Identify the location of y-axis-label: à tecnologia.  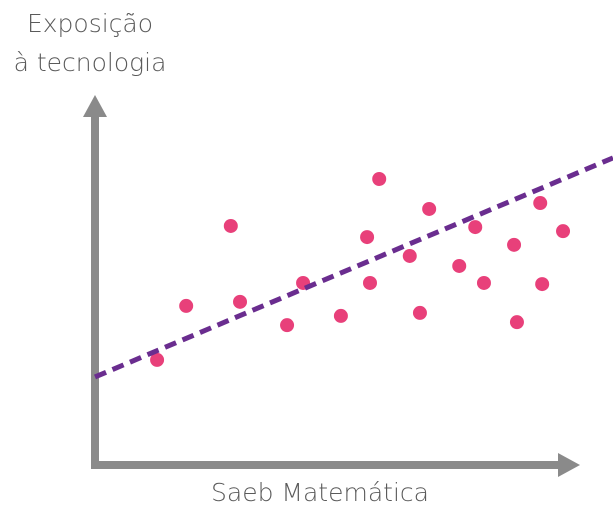
(90, 62).